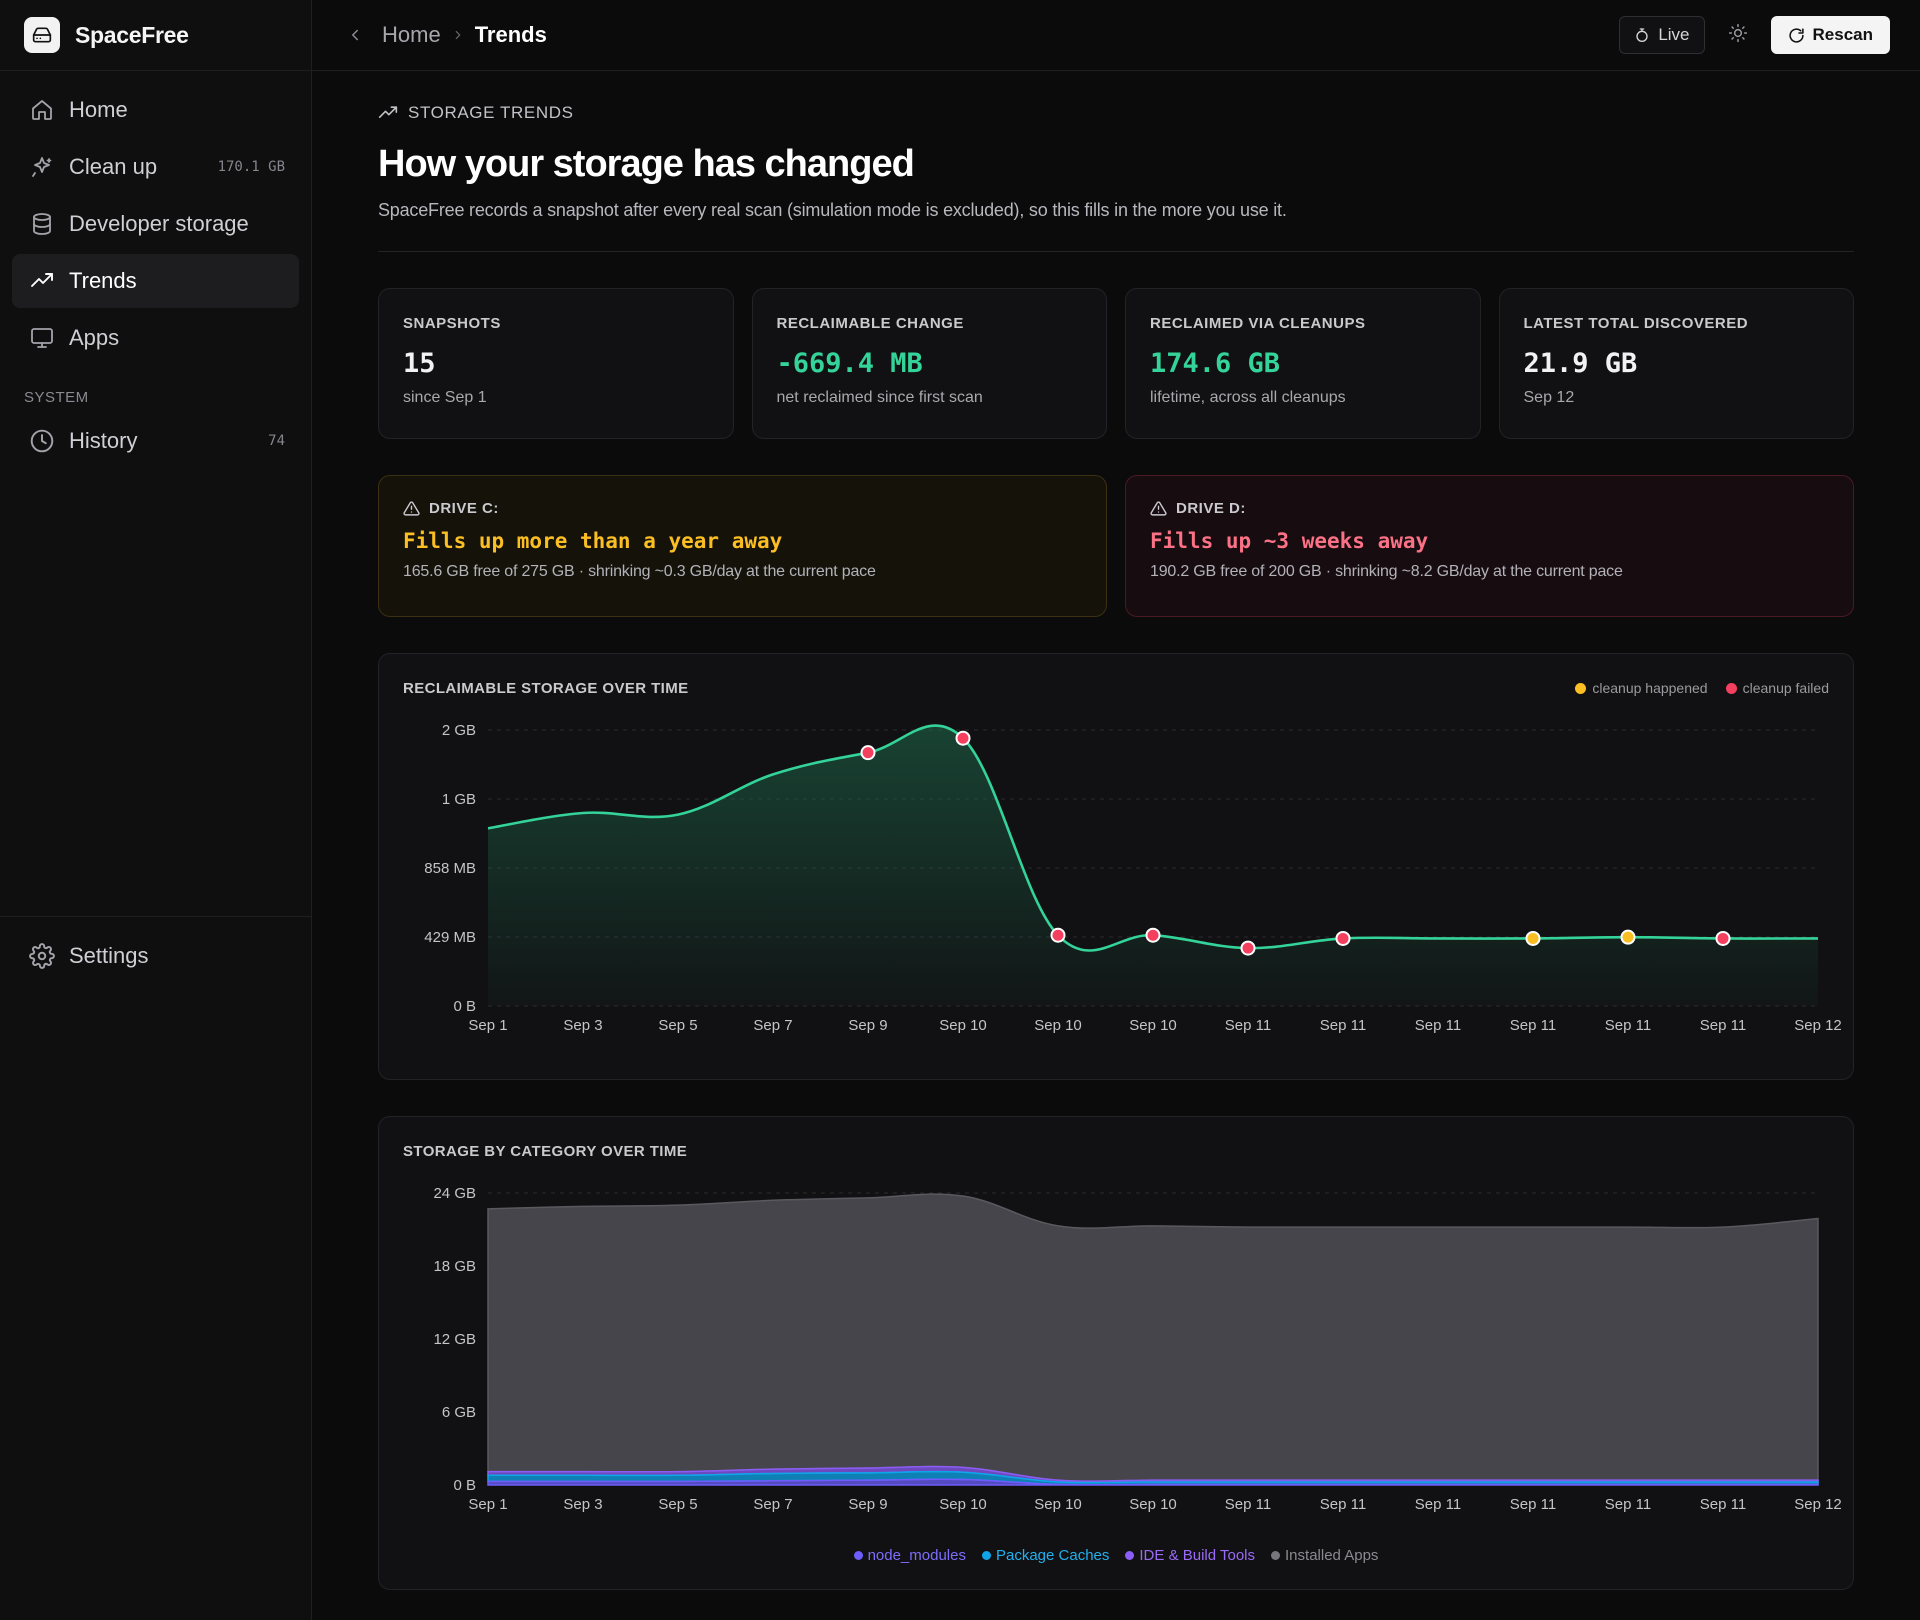 This screenshot has height=1620, width=1920. What do you see at coordinates (1641, 688) in the screenshot?
I see `legend-item-cleanup-happened: cleanup happened` at bounding box center [1641, 688].